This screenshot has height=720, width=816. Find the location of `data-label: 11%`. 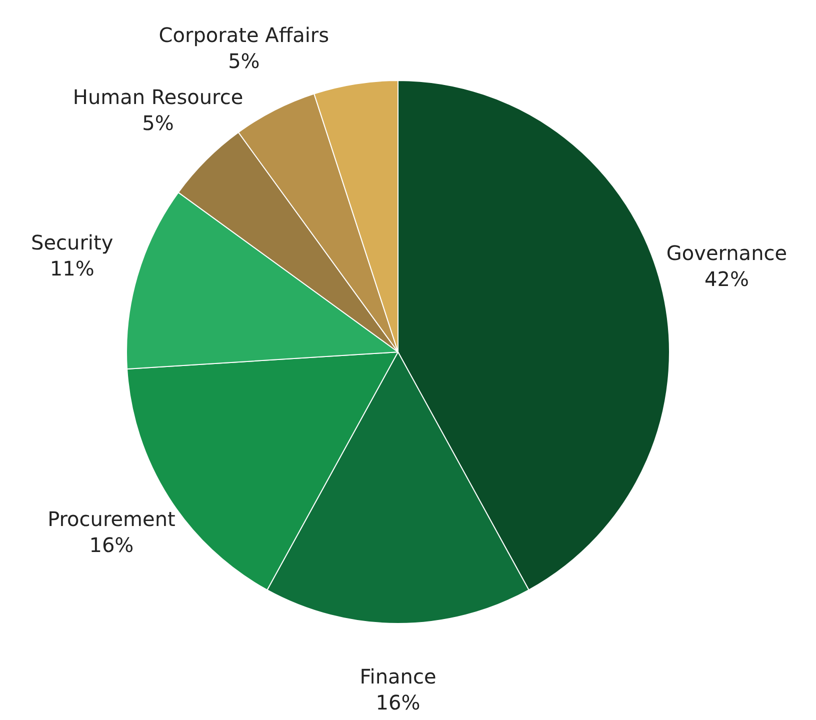

data-label: 11% is located at coordinates (72, 268).